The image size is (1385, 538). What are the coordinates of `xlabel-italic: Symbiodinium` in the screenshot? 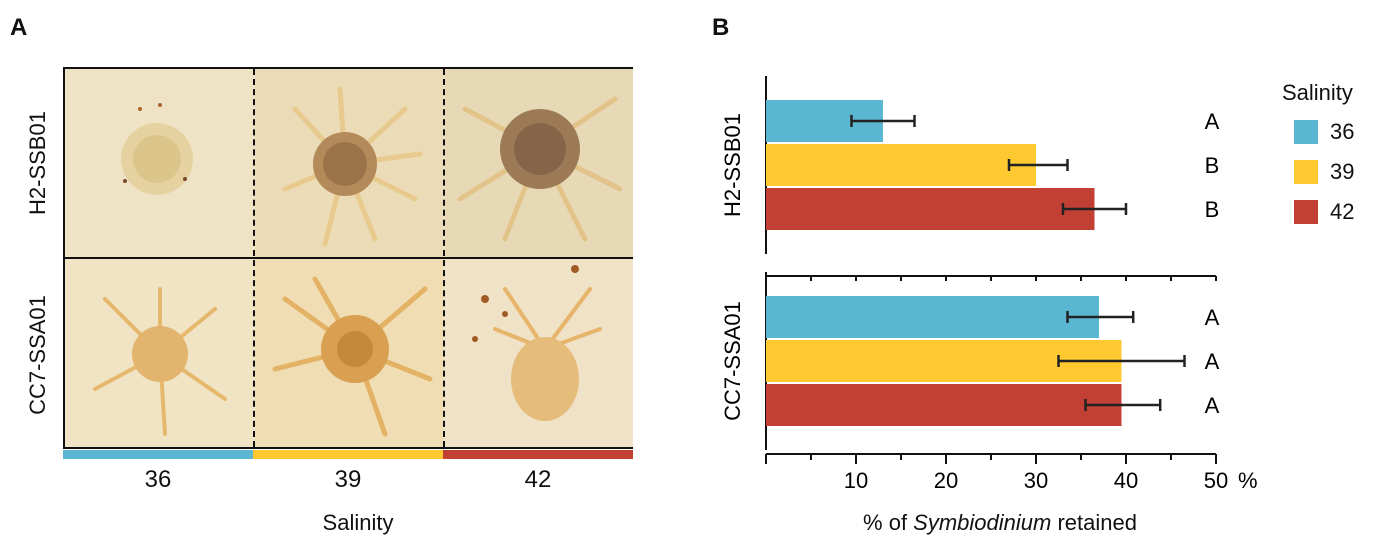 It's located at (982, 522).